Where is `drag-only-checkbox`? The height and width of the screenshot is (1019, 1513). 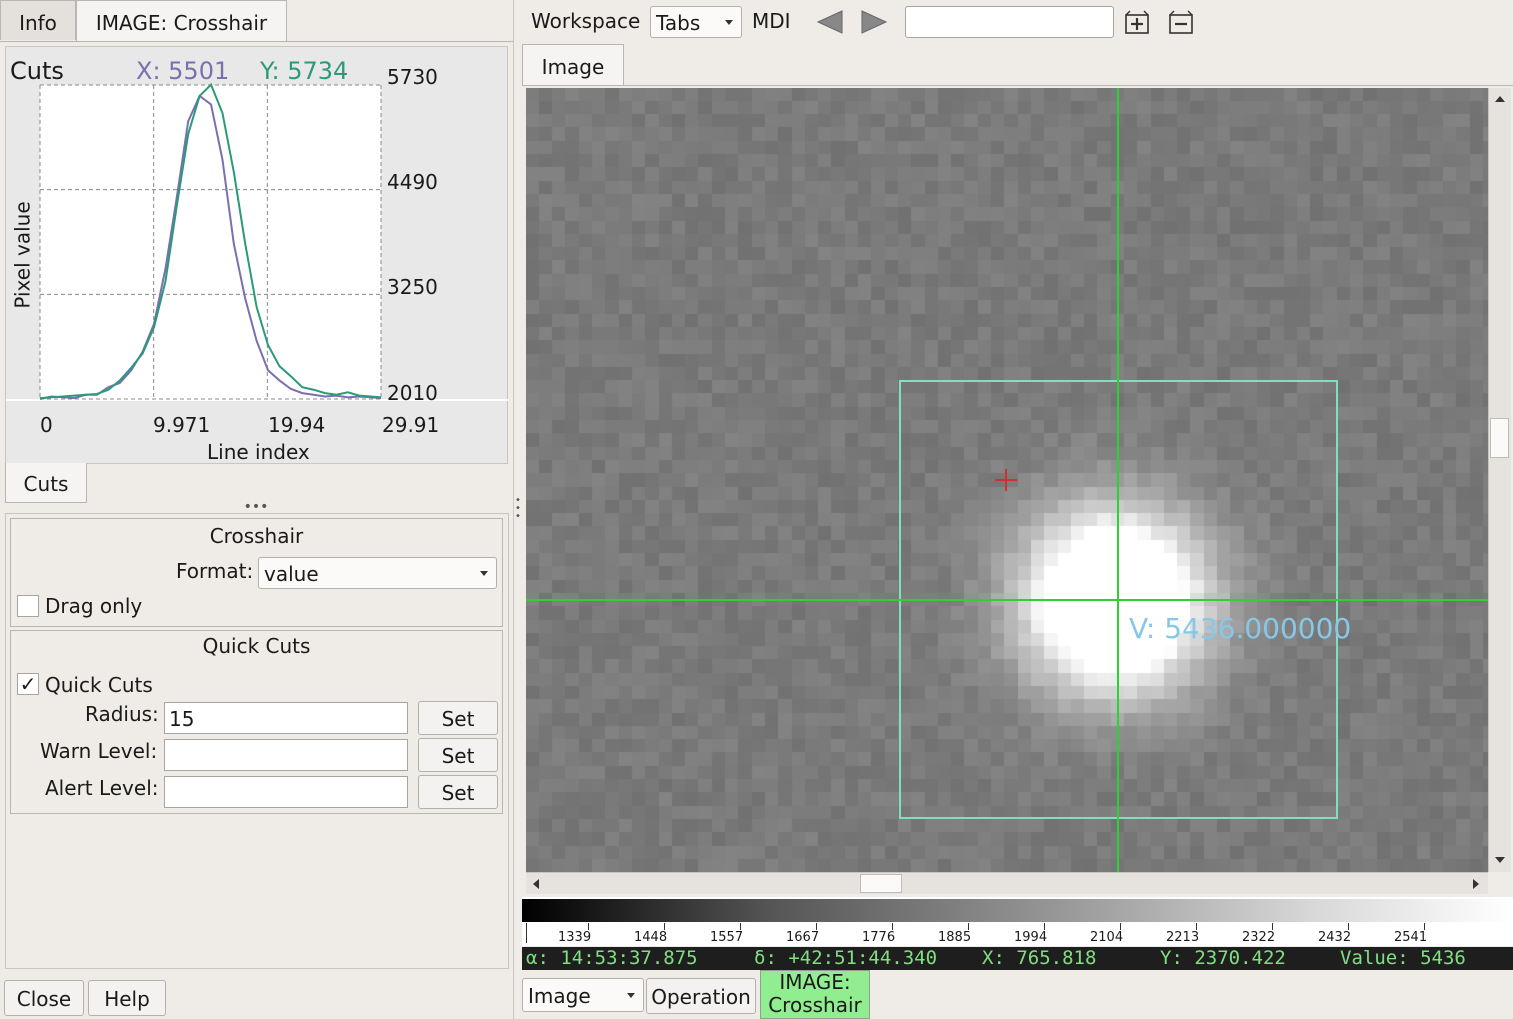
drag-only-checkbox is located at coordinates (28, 606).